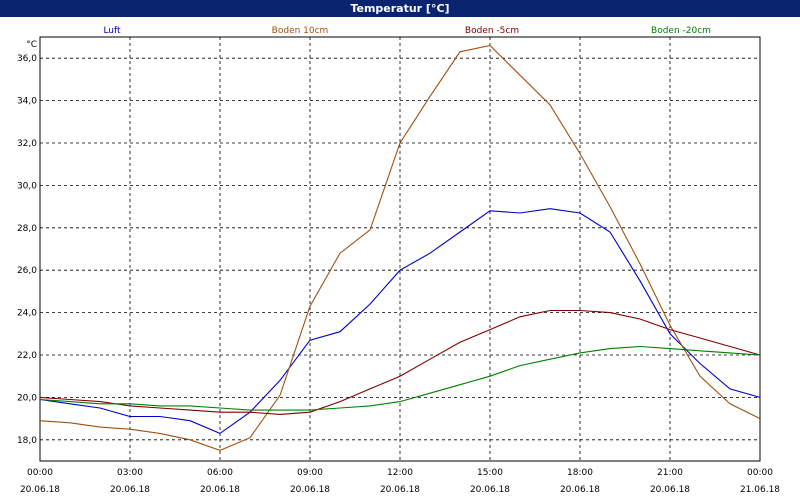 The image size is (800, 500). Describe the element at coordinates (670, 473) in the screenshot. I see `x-tick-time: 21:00` at that location.